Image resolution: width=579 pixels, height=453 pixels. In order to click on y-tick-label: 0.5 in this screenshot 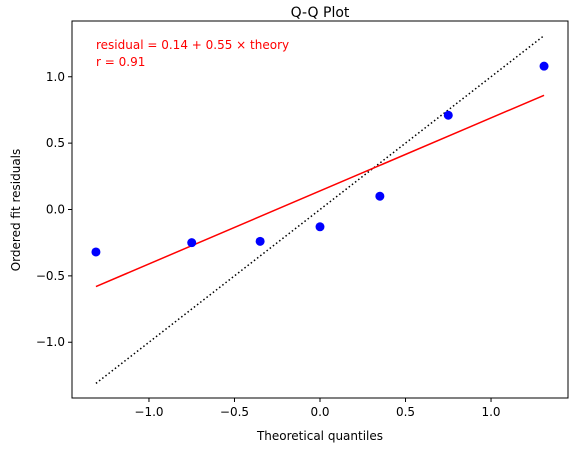, I will do `click(55, 143)`.